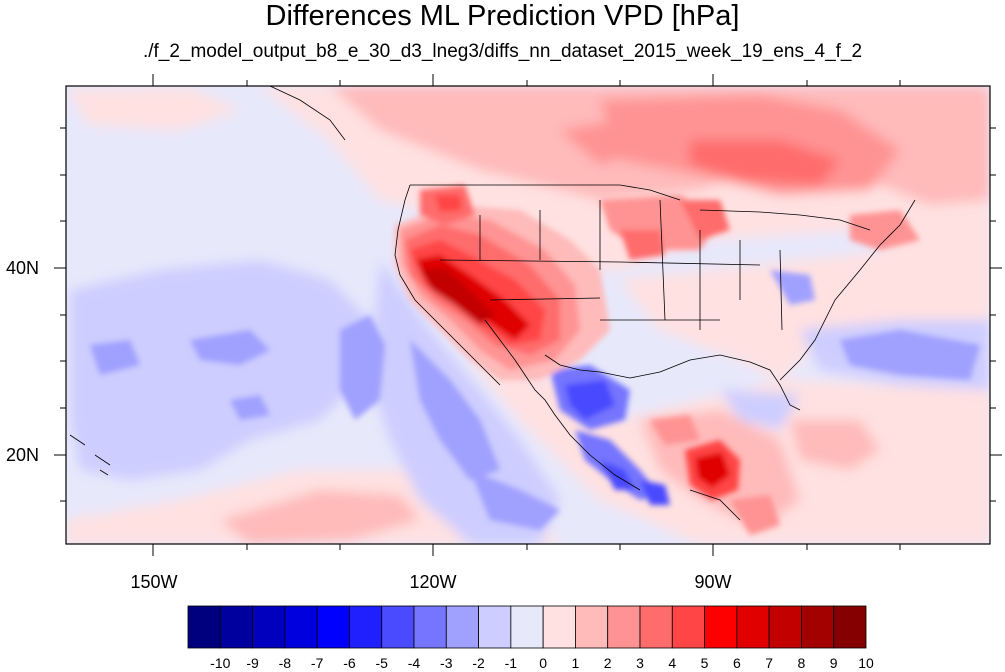  Describe the element at coordinates (713, 582) in the screenshot. I see `lon-label-90w: 90W` at that location.